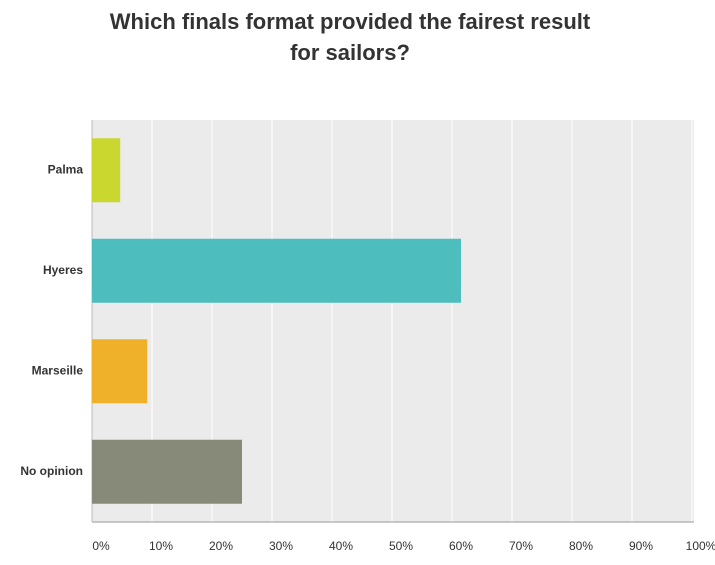 The height and width of the screenshot is (565, 715). I want to click on y-tick-label: No opinion, so click(51, 471).